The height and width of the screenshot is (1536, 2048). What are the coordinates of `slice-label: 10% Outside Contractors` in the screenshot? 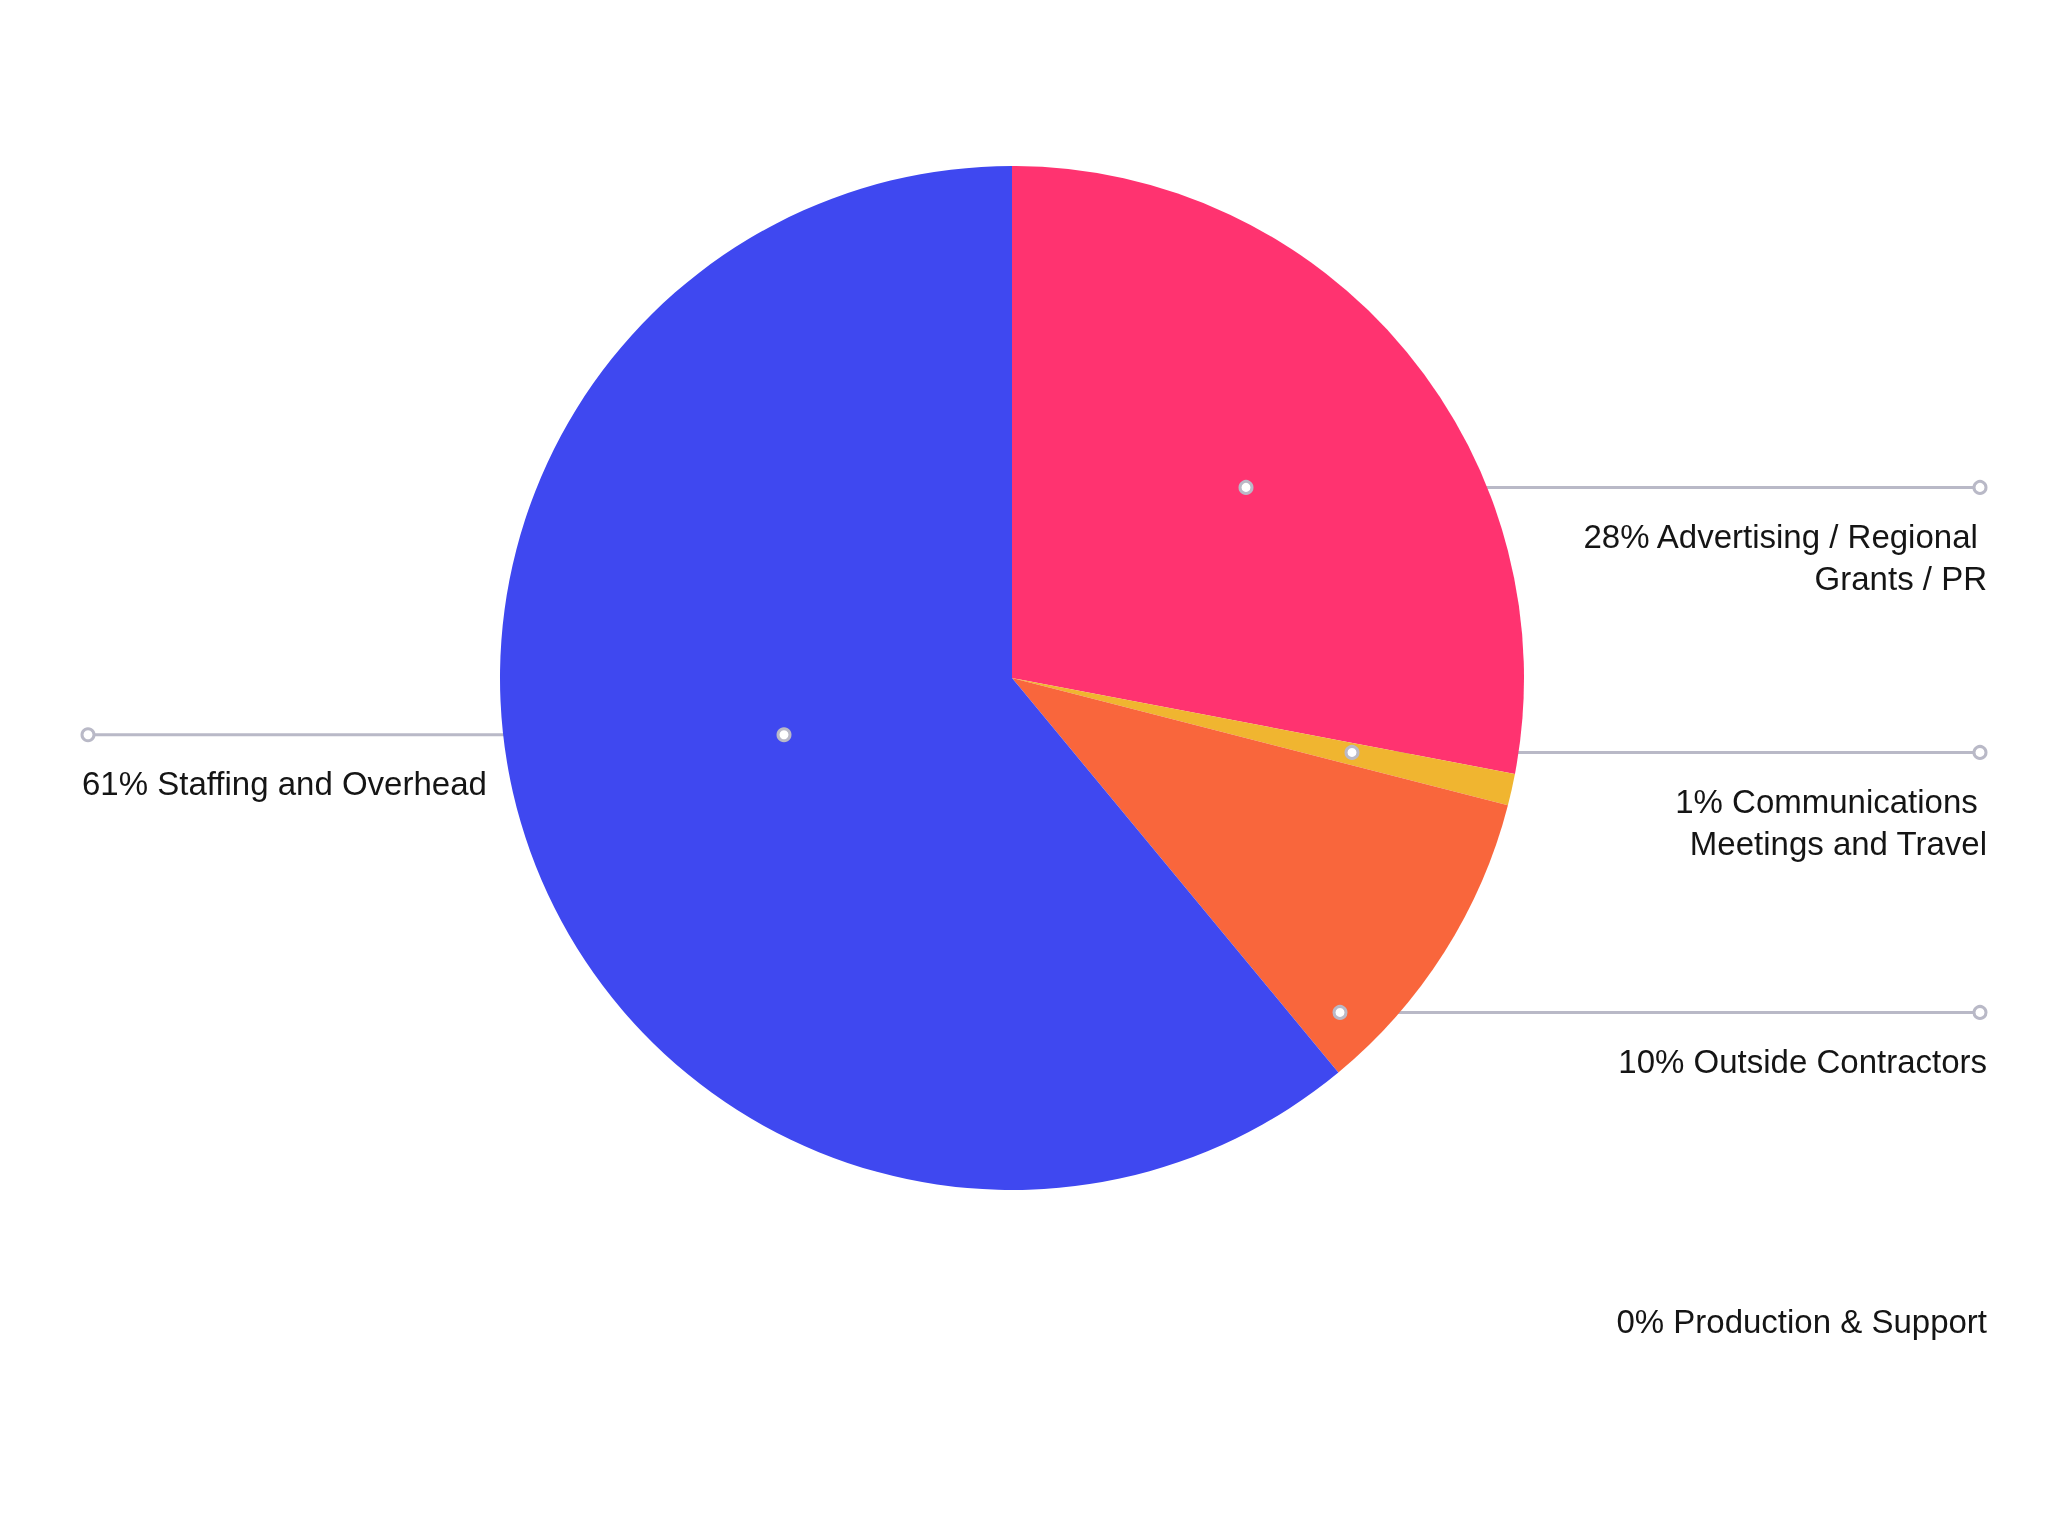 It's located at (1802, 1061).